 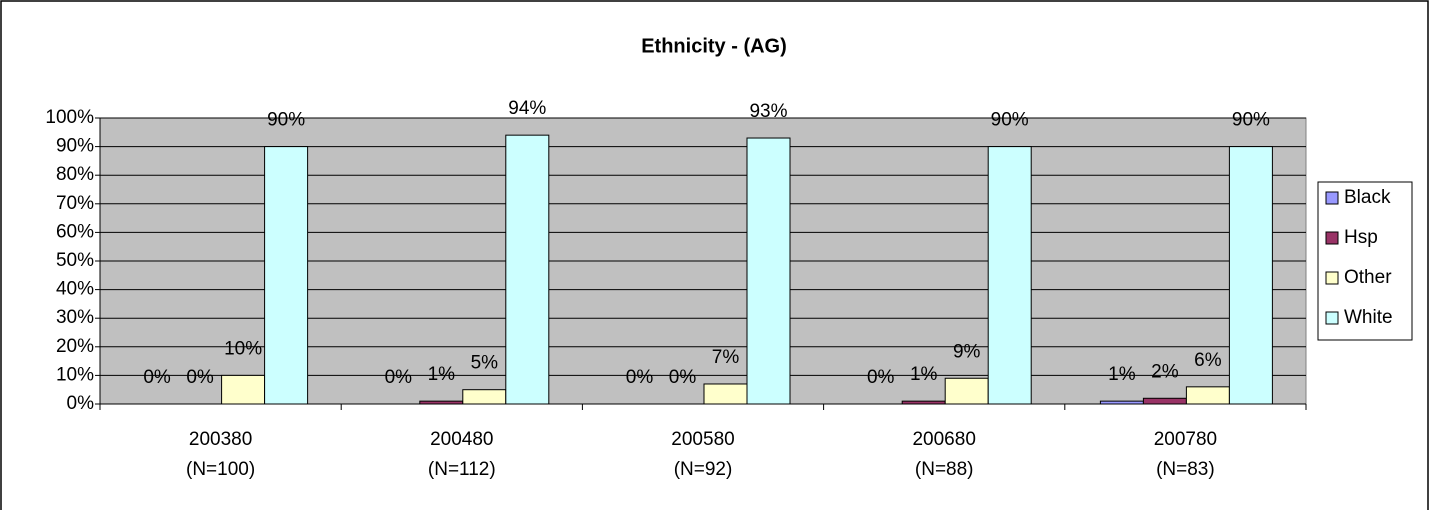 What do you see at coordinates (75, 289) in the screenshot?
I see `y-tick-label: 40%` at bounding box center [75, 289].